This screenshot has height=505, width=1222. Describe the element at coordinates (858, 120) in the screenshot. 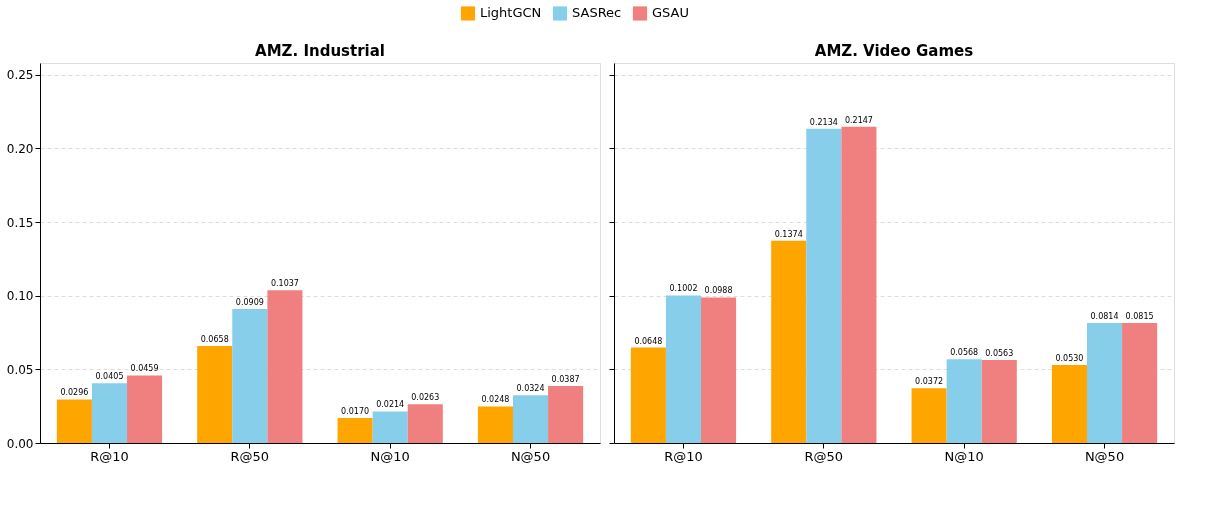

I see `data-label: 0.2147` at that location.